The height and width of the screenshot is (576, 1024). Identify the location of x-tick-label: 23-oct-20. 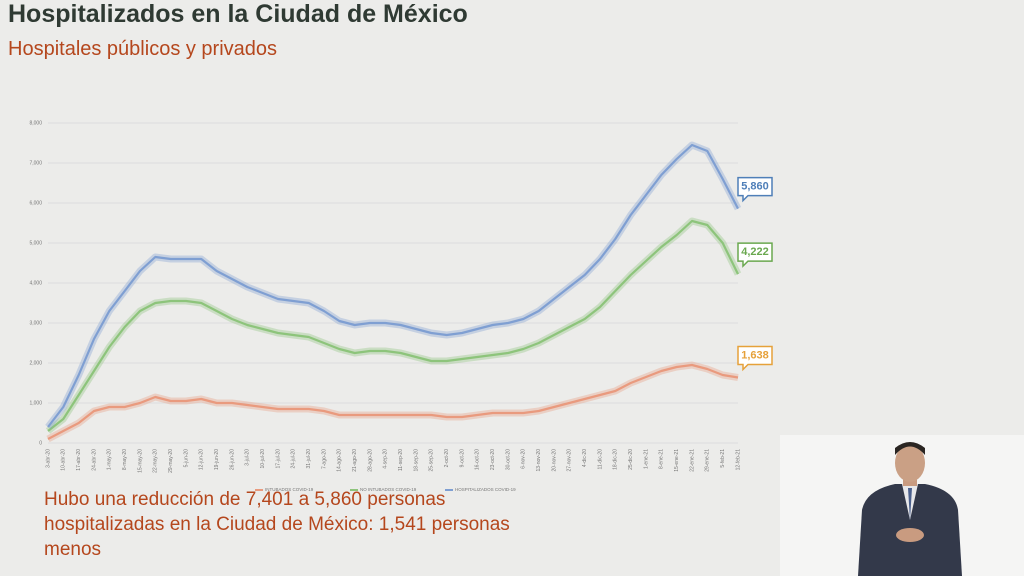
(493, 459).